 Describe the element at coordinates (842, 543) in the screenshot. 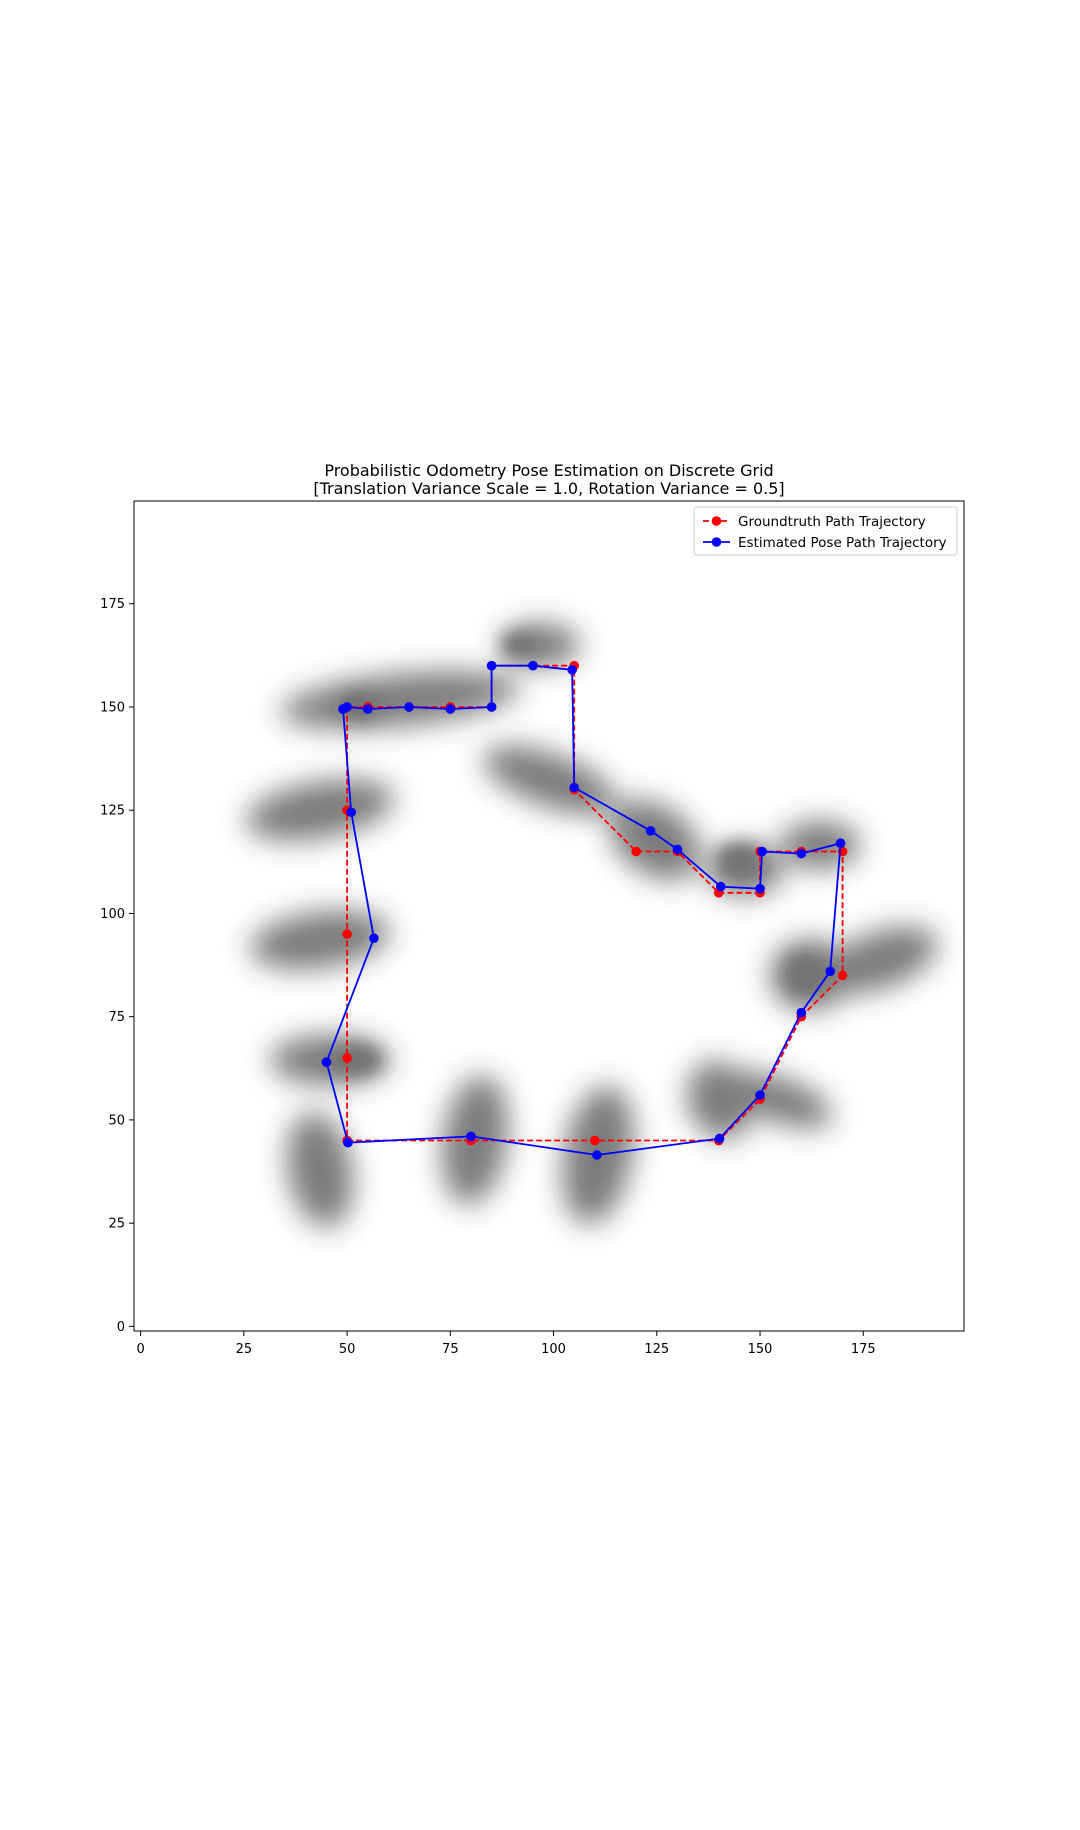

I see `legend-label-estimated: Estimated Pose Path Trajectory` at that location.